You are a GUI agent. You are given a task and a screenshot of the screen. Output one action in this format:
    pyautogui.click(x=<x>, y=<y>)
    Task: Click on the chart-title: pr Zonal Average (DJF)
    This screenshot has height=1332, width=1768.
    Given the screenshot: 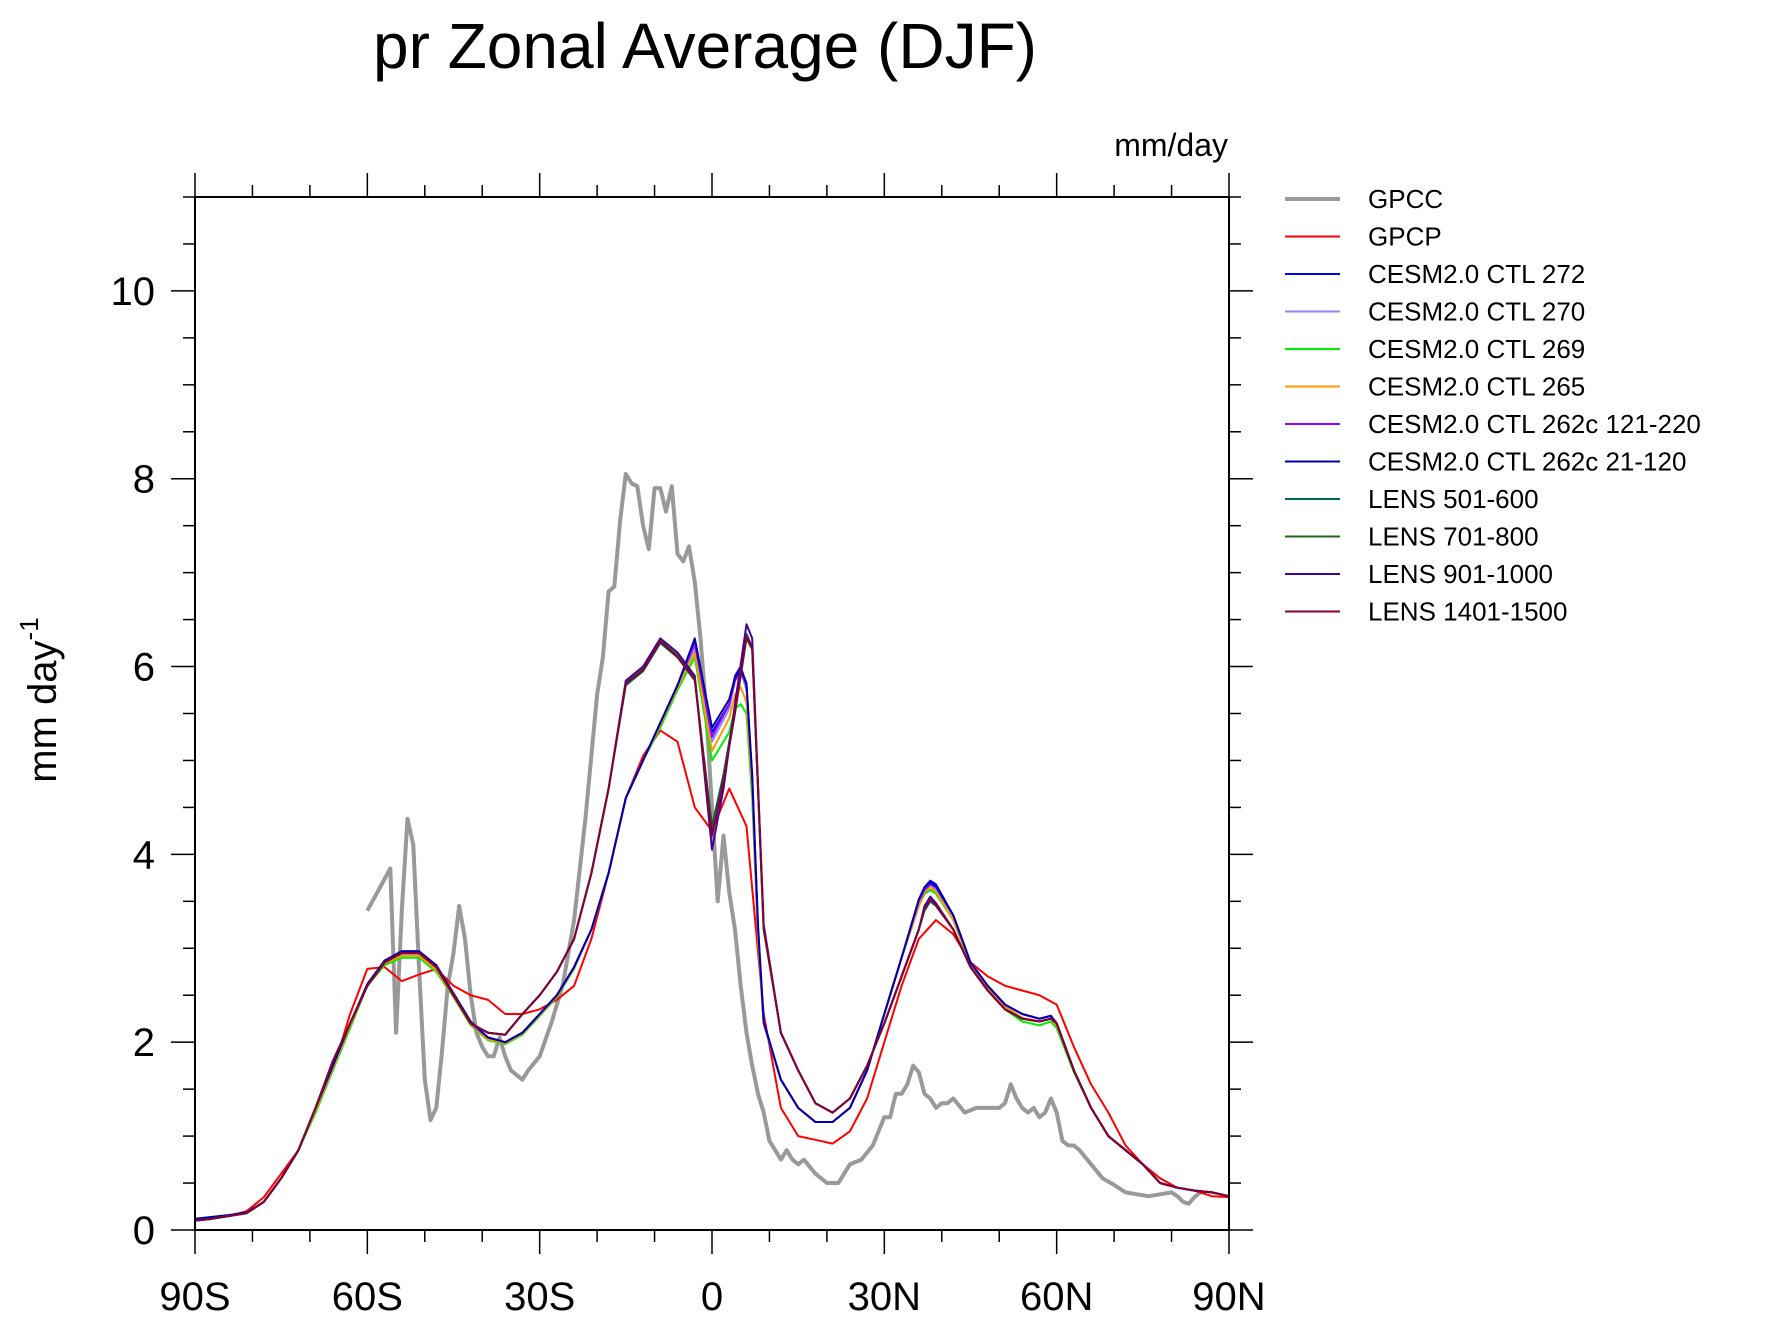 What is the action you would take?
    pyautogui.click(x=705, y=46)
    